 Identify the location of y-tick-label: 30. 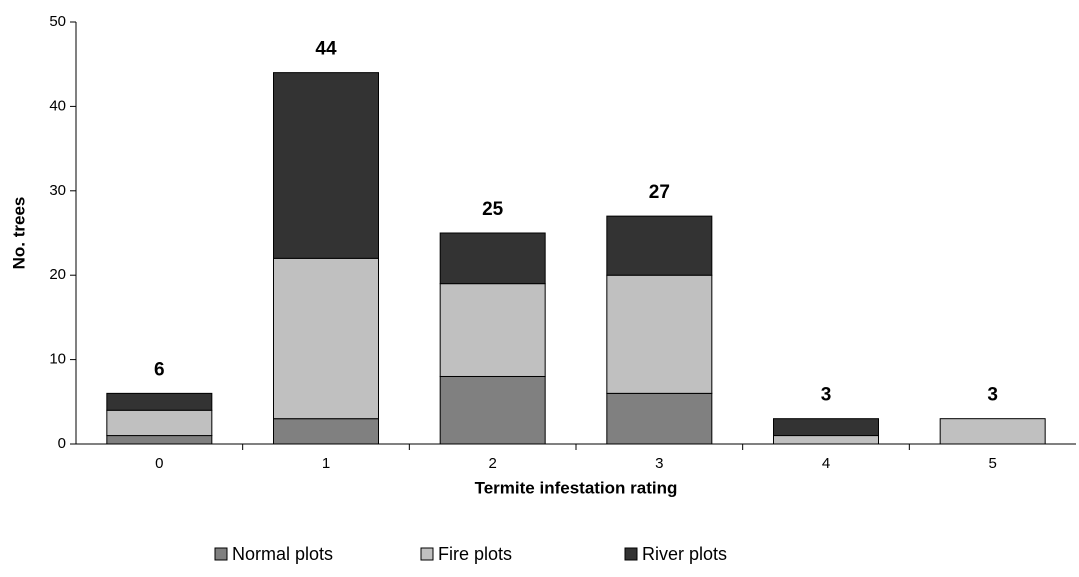
(57, 190).